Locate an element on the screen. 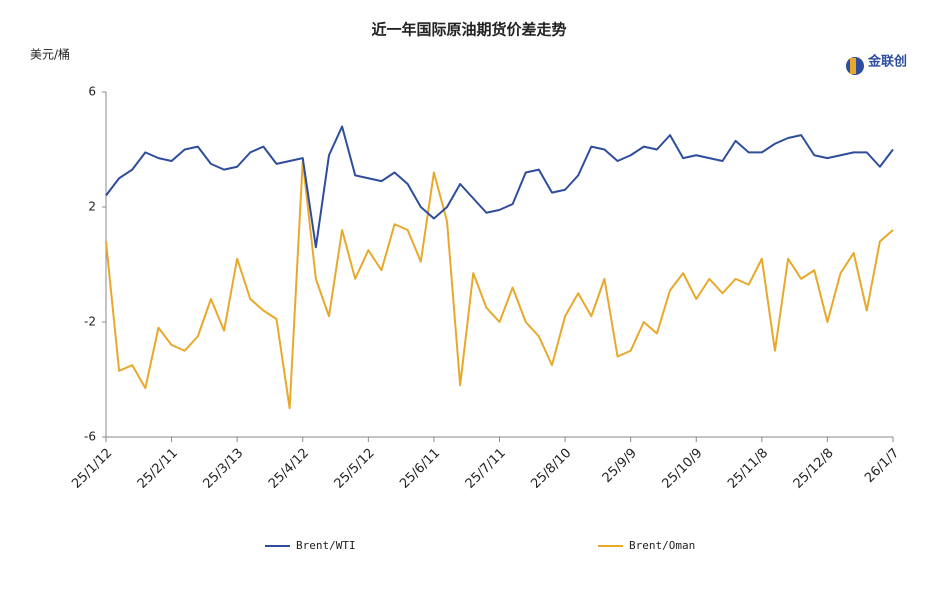 The image size is (938, 602). chart-title: 近一年国际原油期货价差走势 is located at coordinates (468, 30).